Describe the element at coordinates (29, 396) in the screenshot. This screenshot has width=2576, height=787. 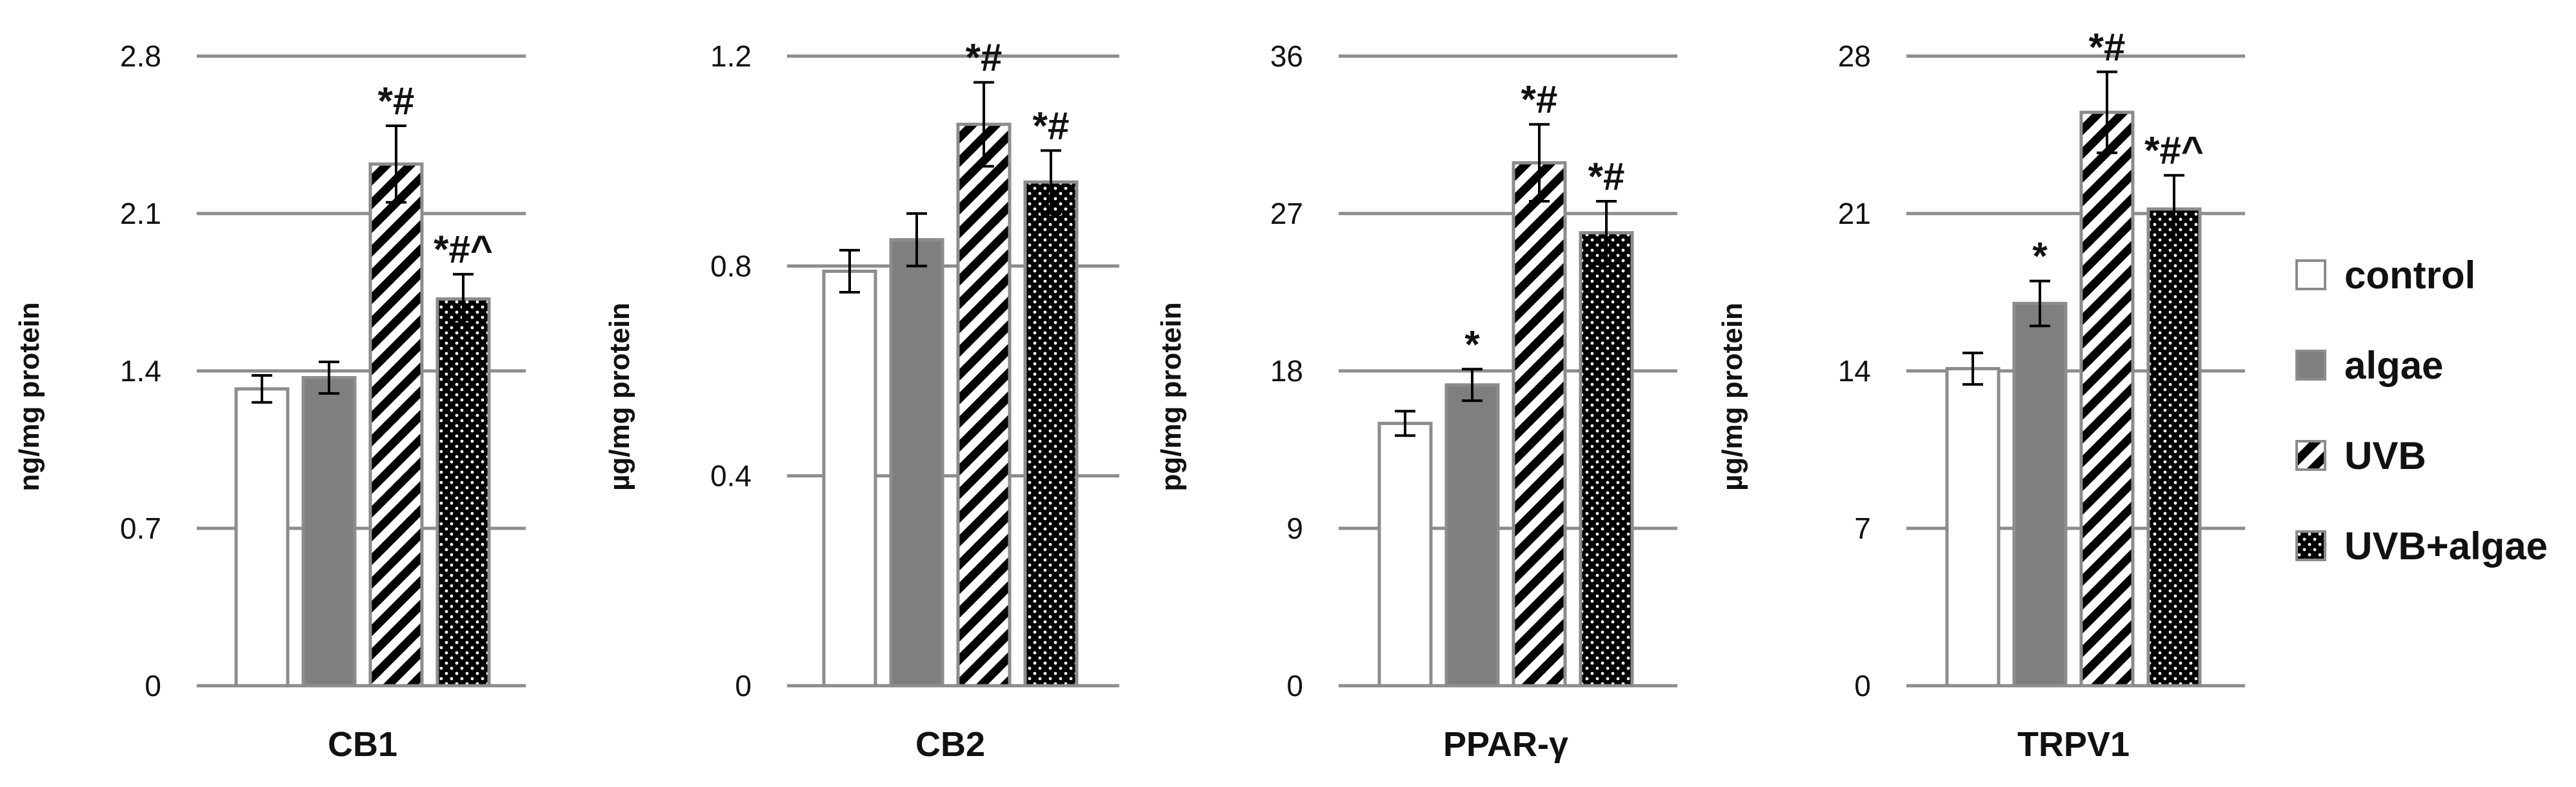
I see `y-axis-label: ng/mg protein` at that location.